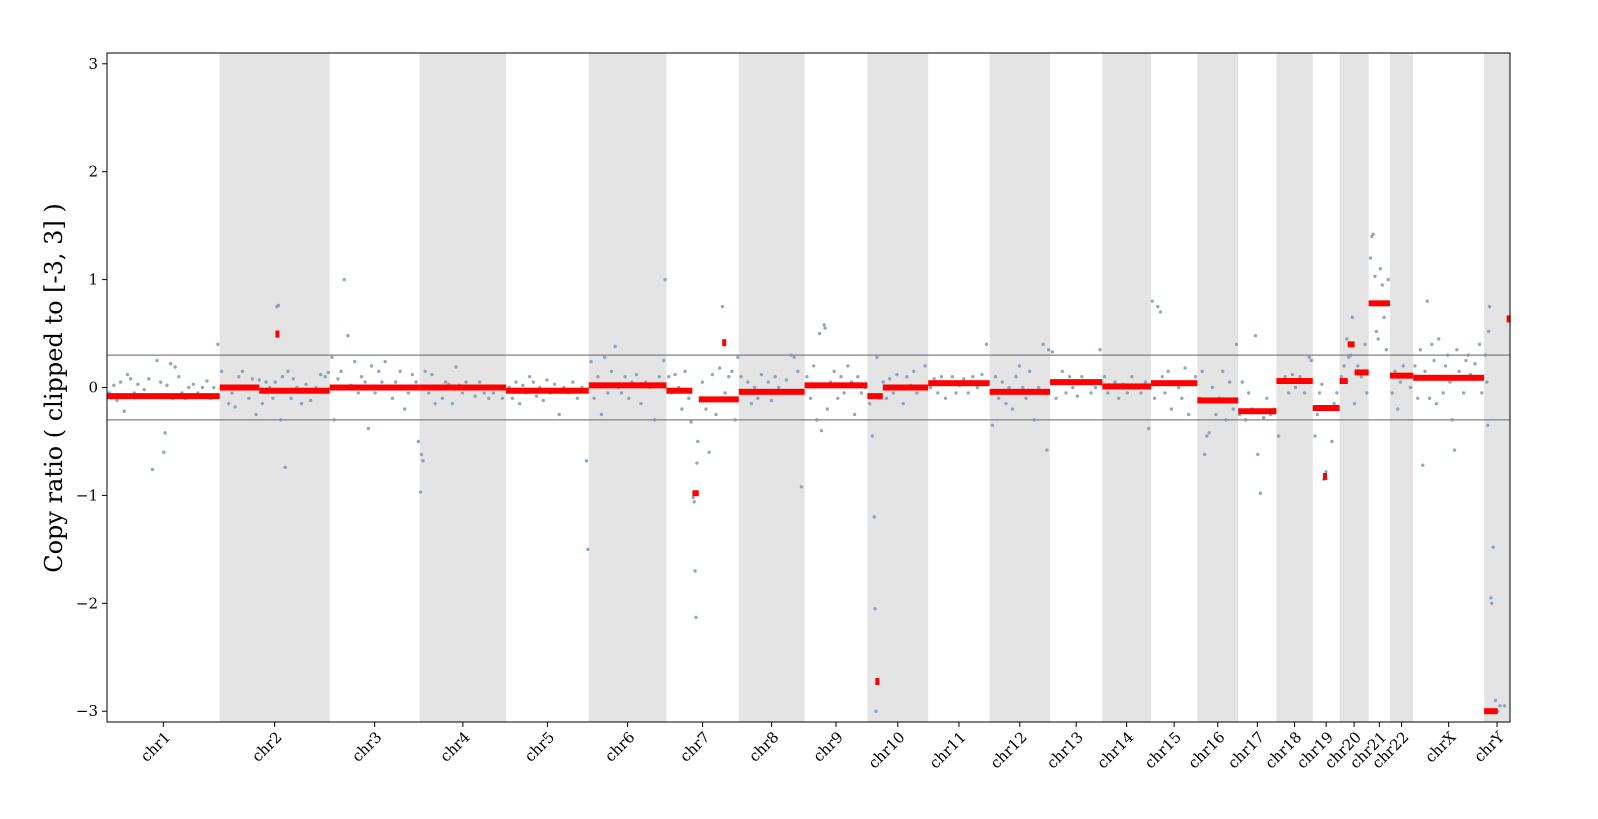 This screenshot has width=1598, height=819. I want to click on y-tick-label: −3, so click(87, 711).